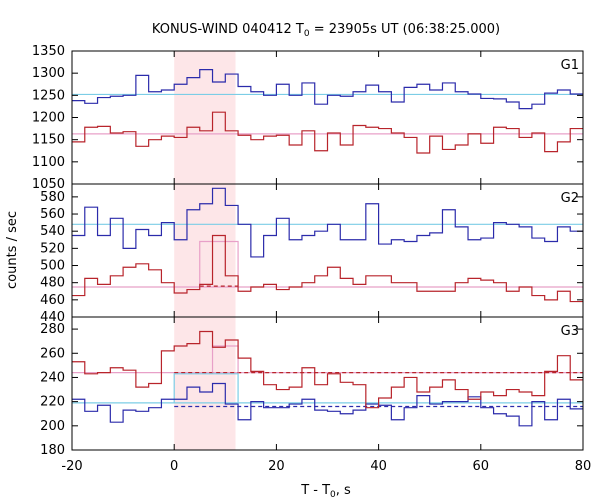  What do you see at coordinates (52, 300) in the screenshot?
I see `y-tick-label: 460` at bounding box center [52, 300].